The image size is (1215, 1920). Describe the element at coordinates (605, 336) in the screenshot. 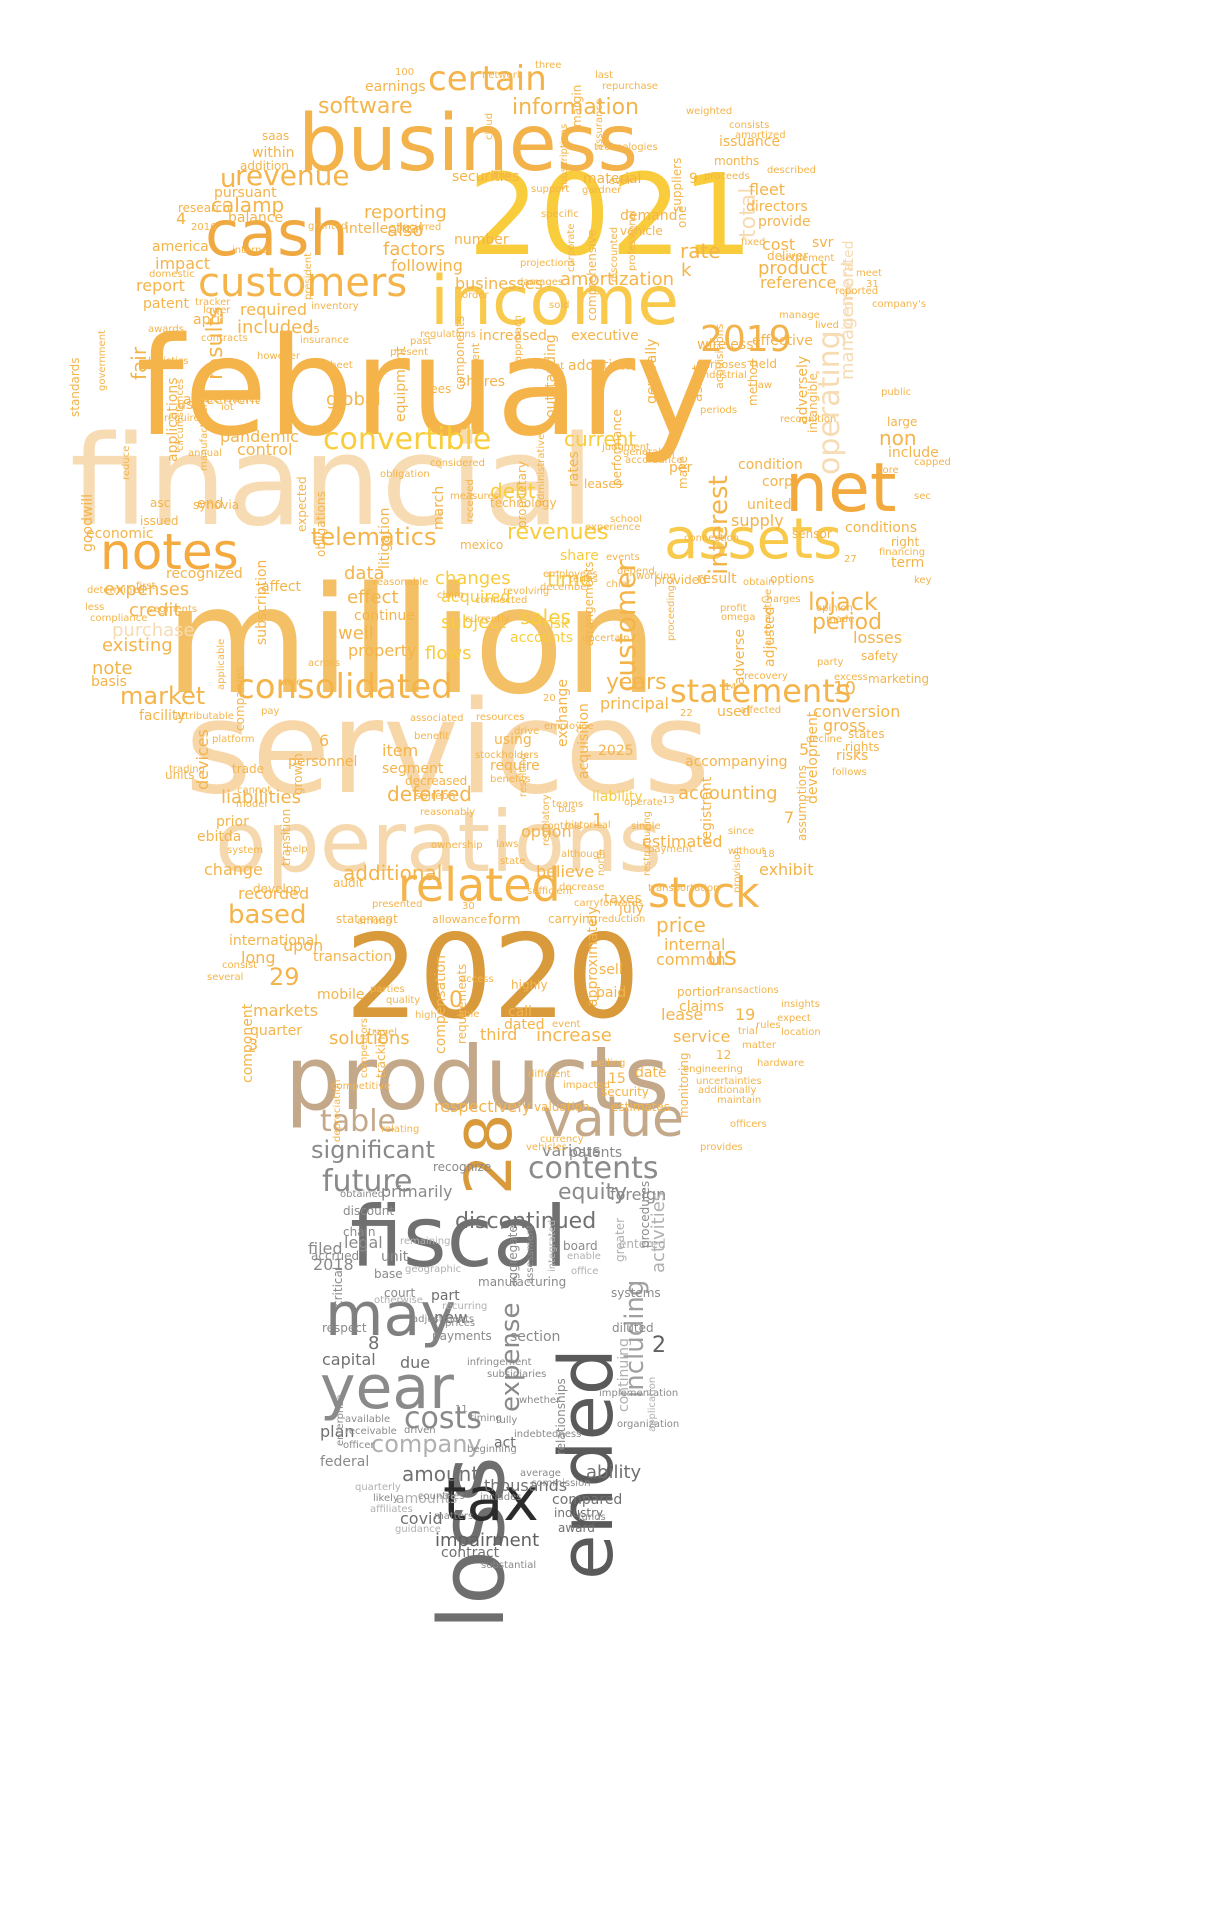

I see `word: executive` at that location.